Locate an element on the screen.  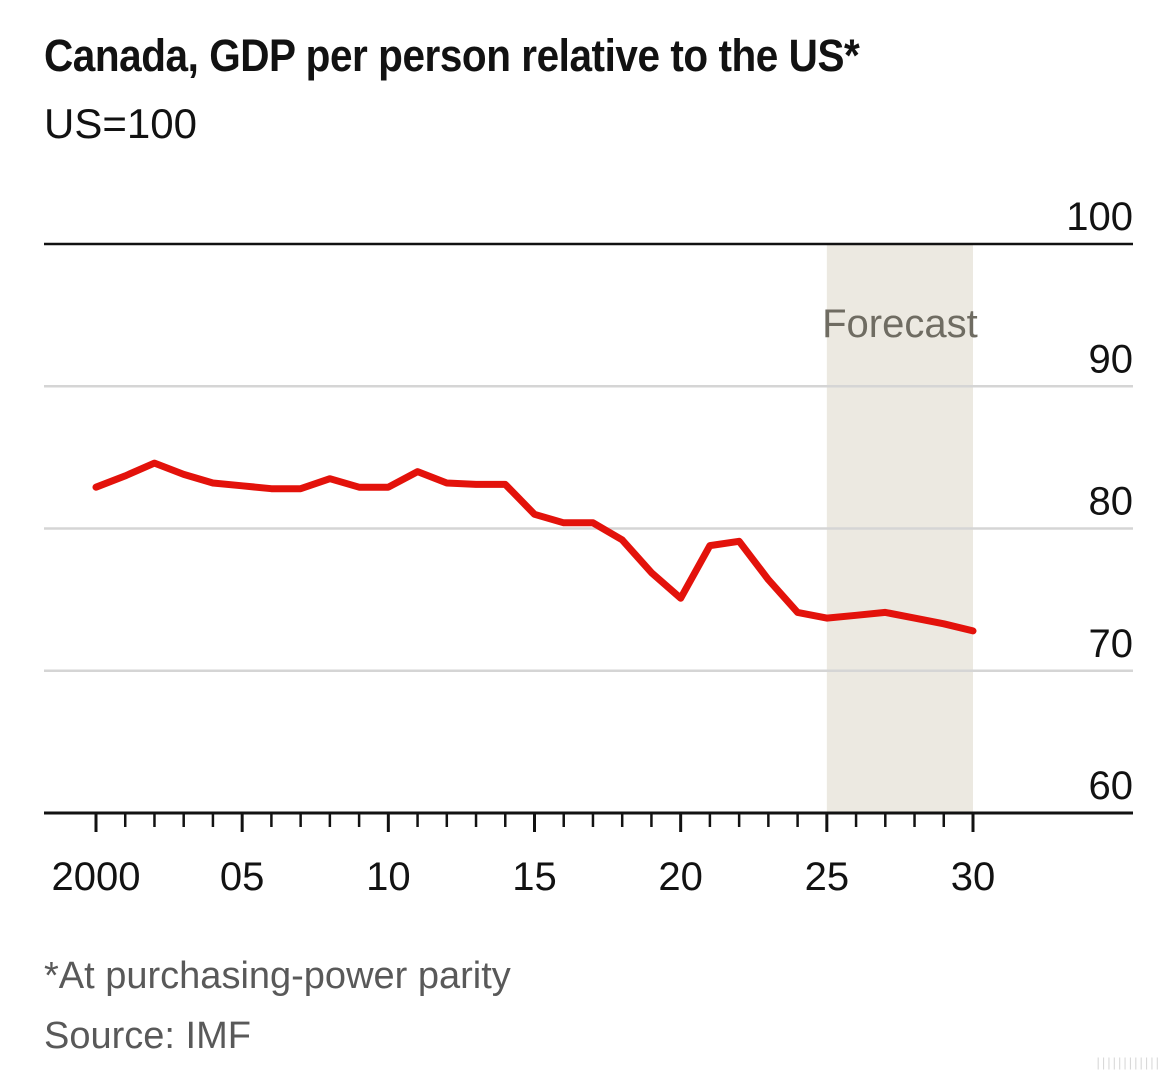
watermark: |||||||||||| is located at coordinates (1128, 1062).